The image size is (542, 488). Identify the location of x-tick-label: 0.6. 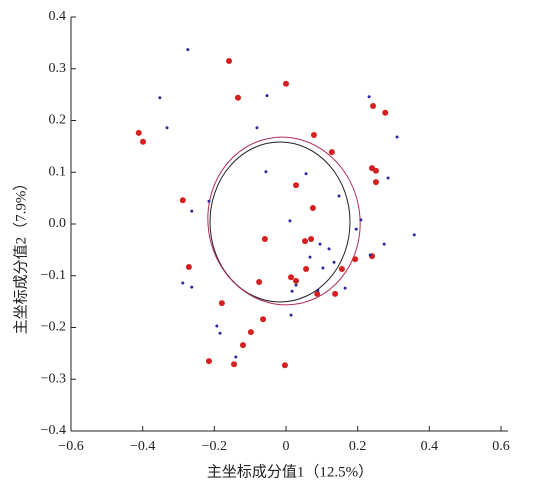
(501, 446).